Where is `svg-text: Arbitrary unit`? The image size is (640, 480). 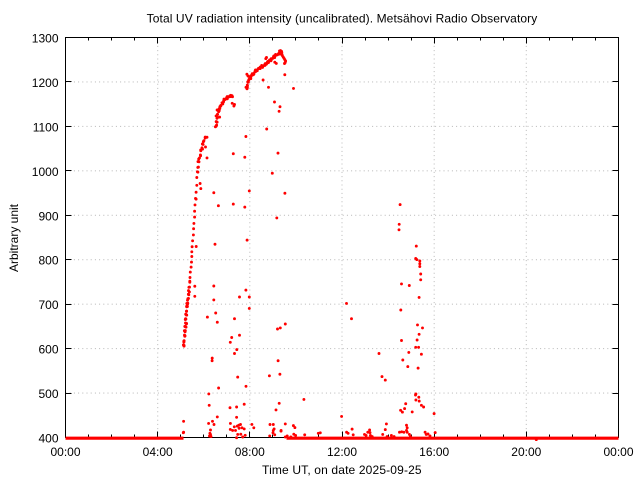
svg-text: Arbitrary unit is located at coordinates (14, 237).